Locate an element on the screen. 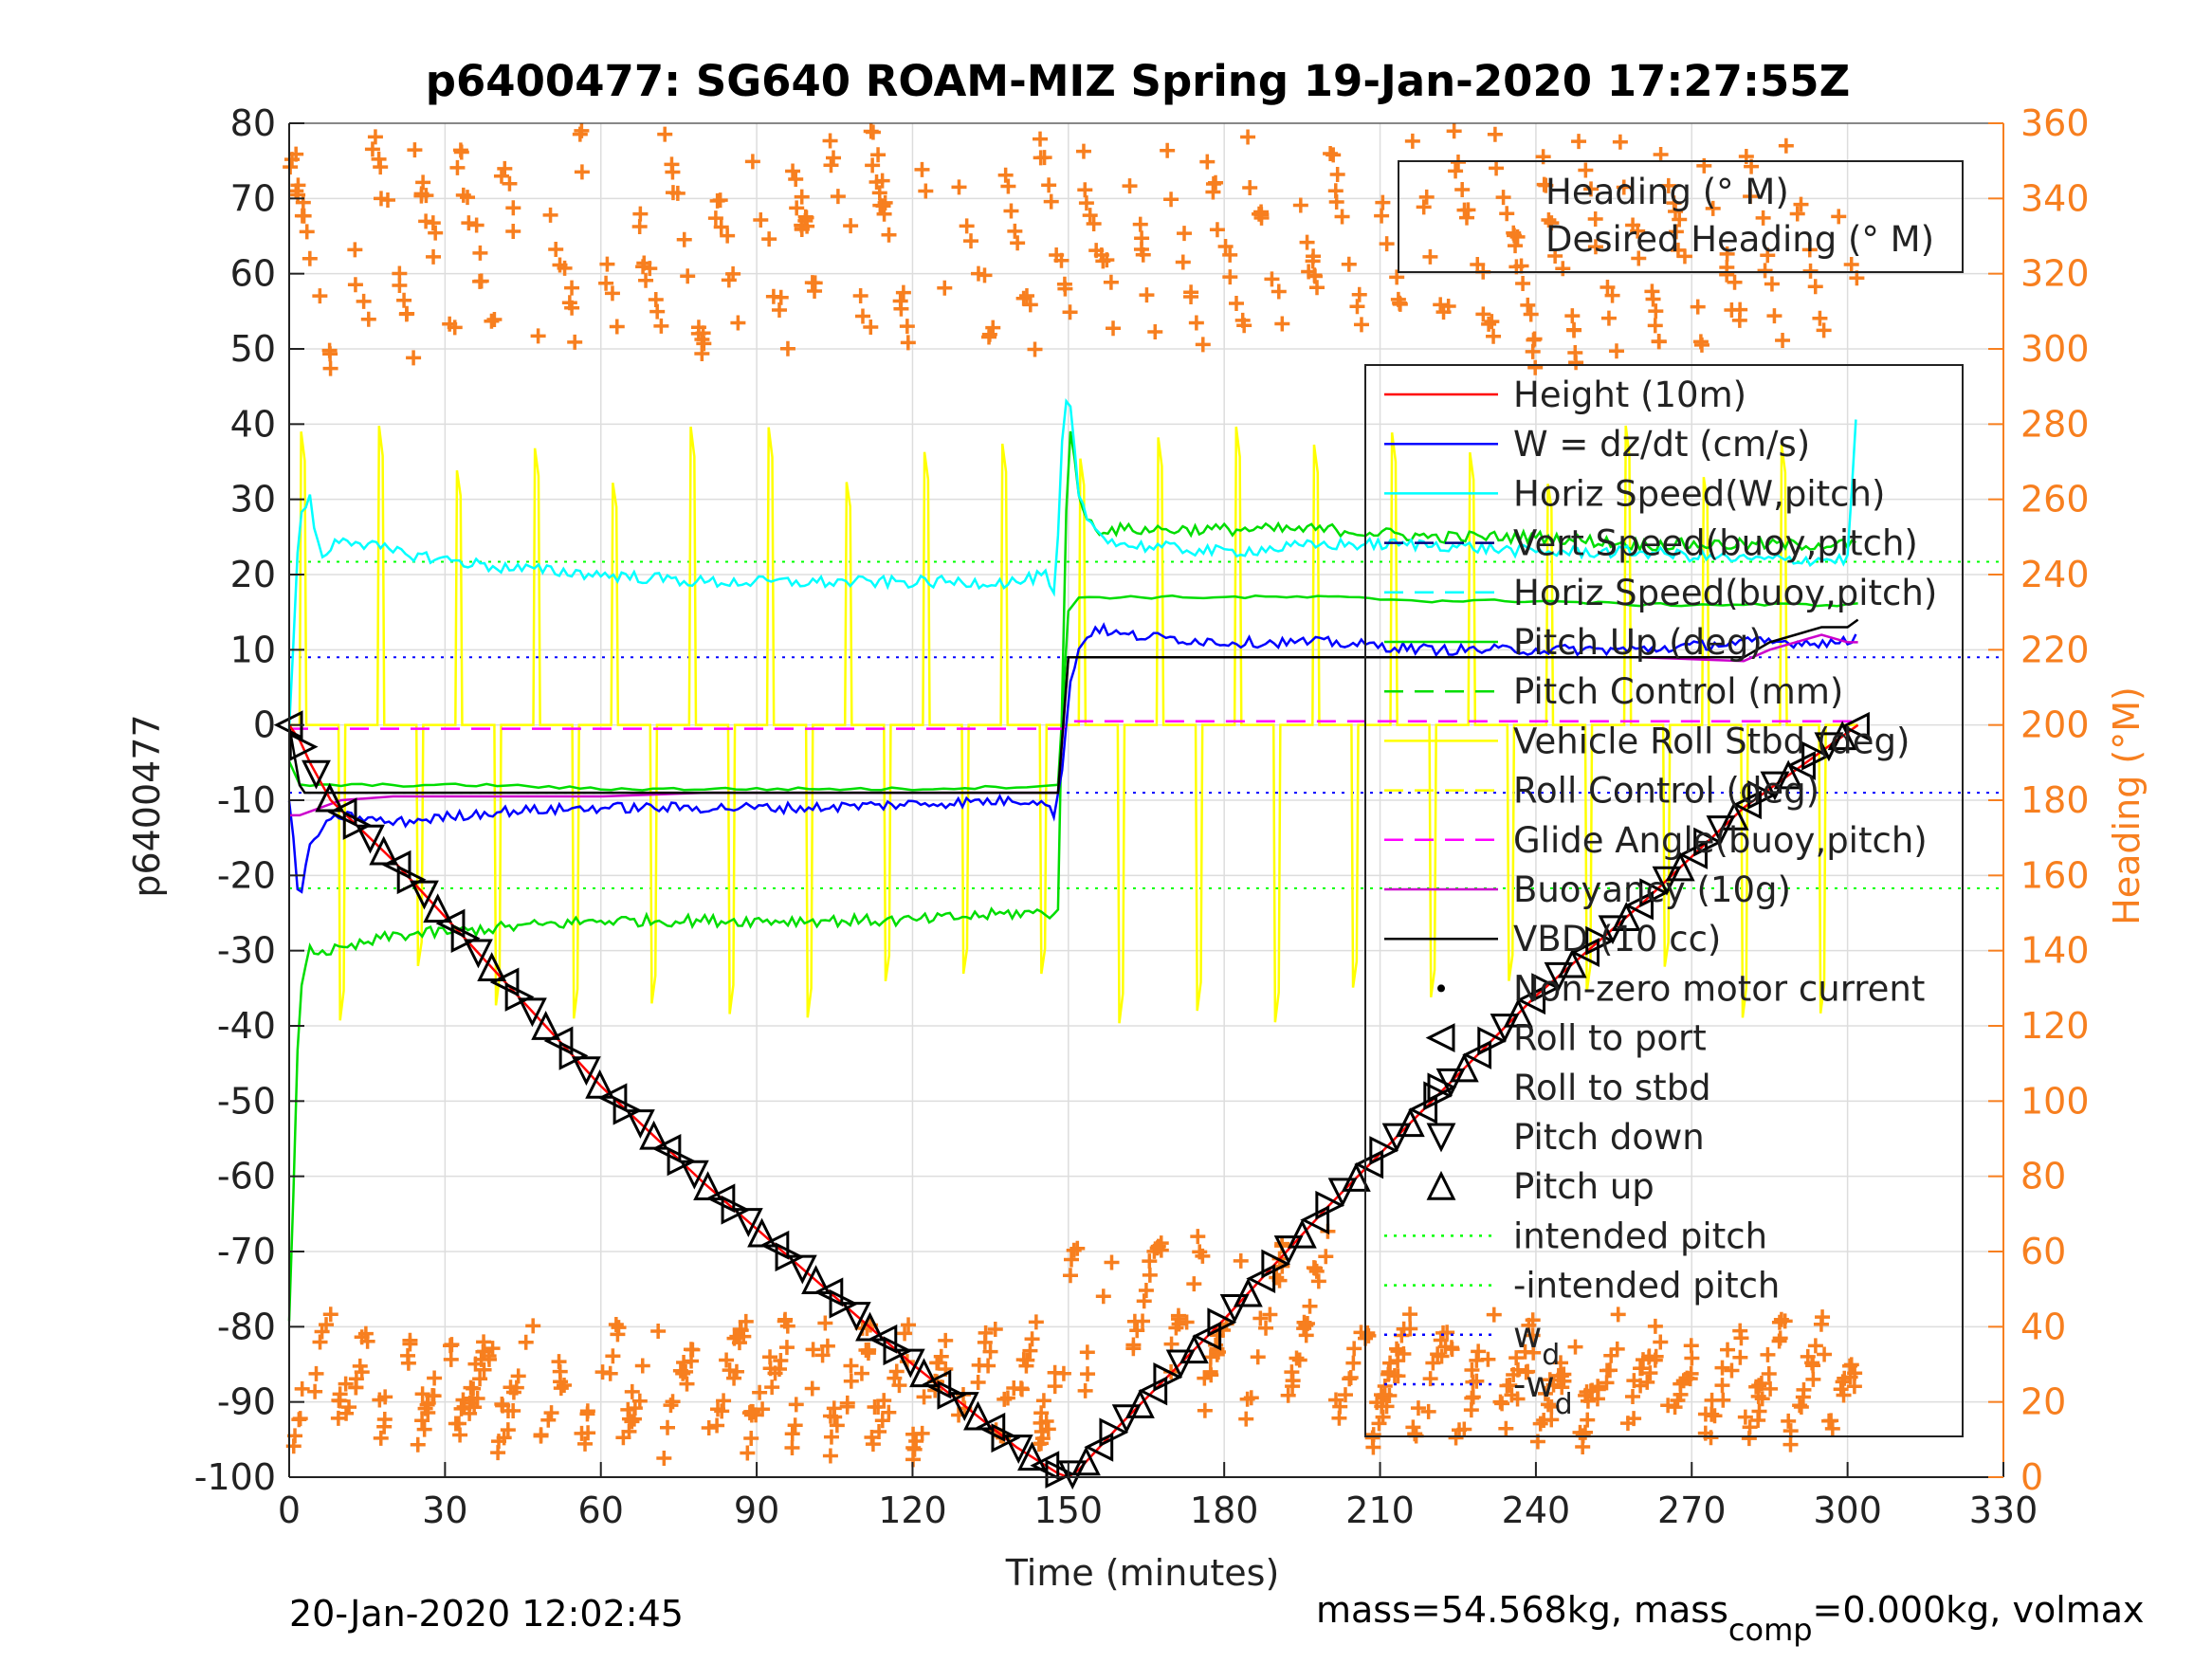 This screenshot has width=2212, height=1663. y-tick-label-right: 260 is located at coordinates (2055, 500).